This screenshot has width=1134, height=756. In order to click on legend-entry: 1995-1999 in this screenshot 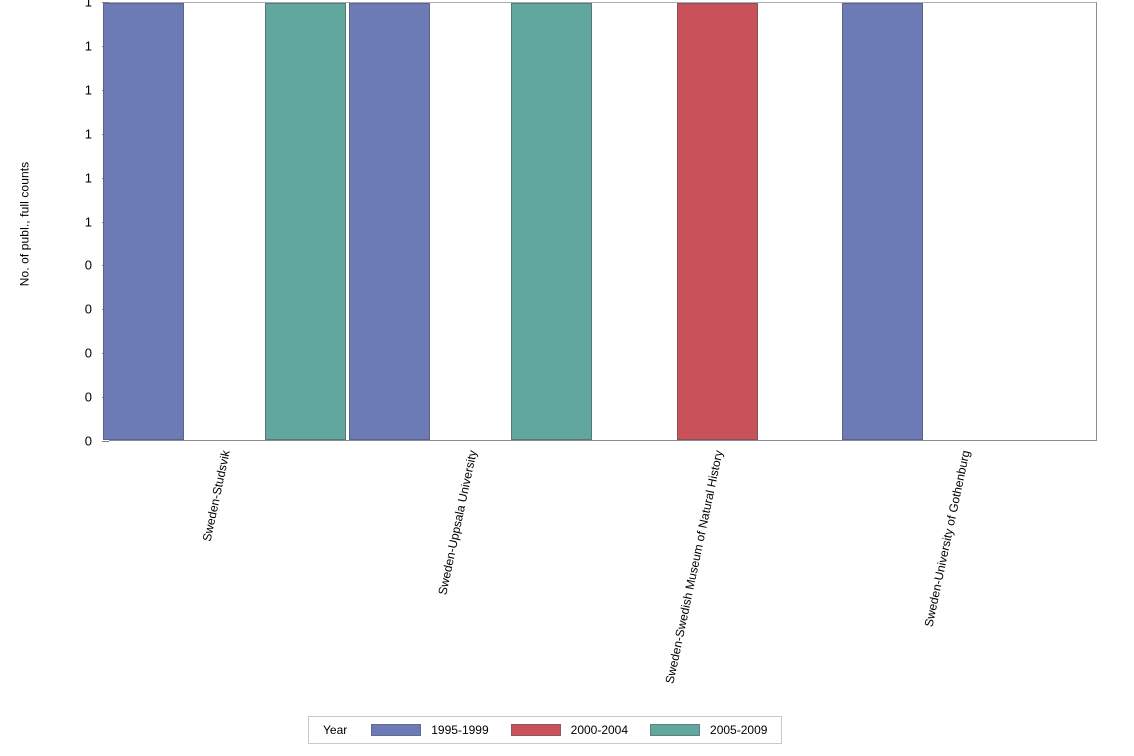, I will do `click(430, 730)`.